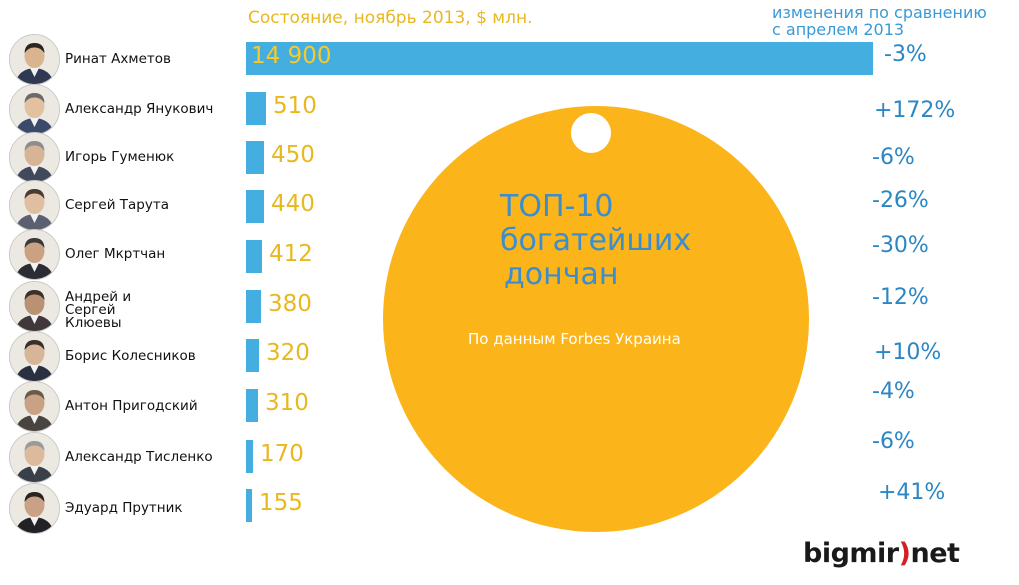  I want to click on person-name: Борис Колесников, so click(130, 356).